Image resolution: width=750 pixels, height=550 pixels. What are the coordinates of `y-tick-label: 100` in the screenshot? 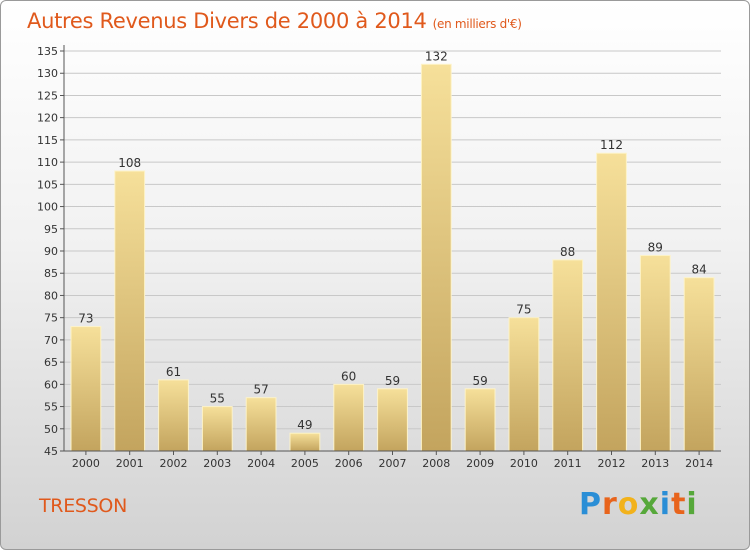 It's located at (47, 207).